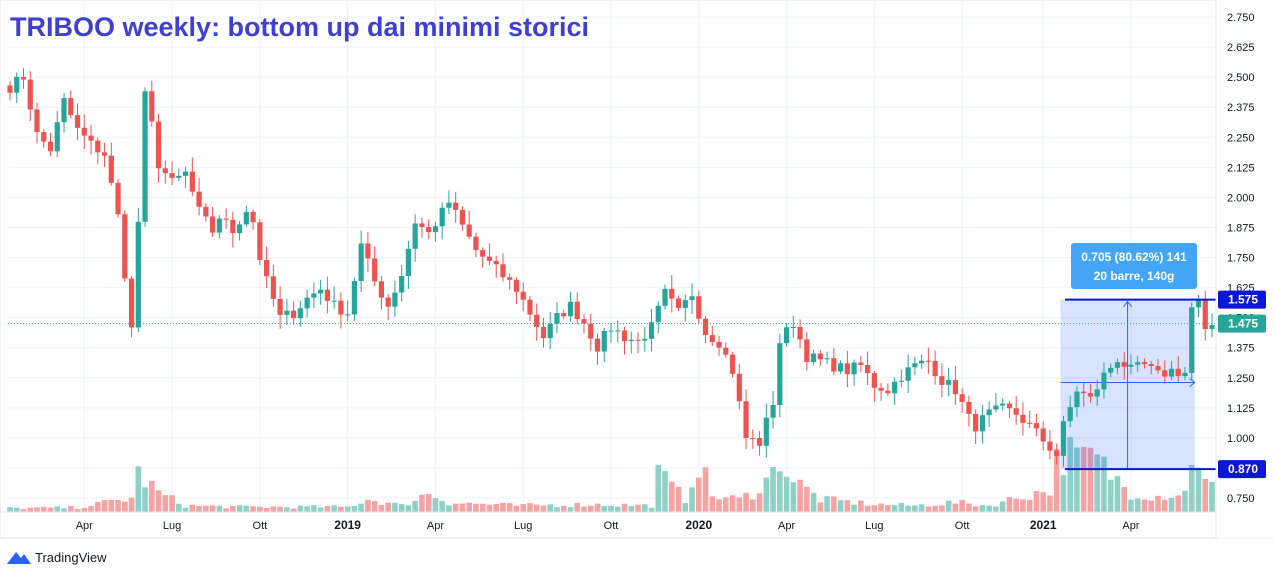 The image size is (1274, 576). Describe the element at coordinates (1243, 324) in the screenshot. I see `price-tag-label: 1.475` at that location.